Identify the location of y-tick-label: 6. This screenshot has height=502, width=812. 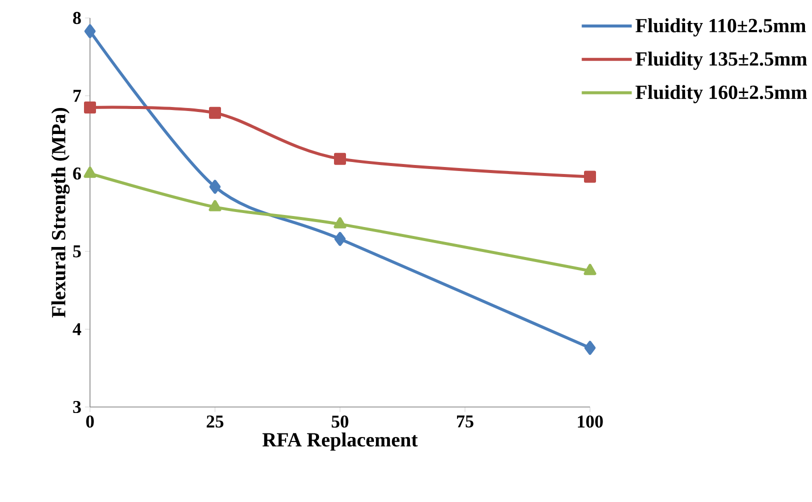
(77, 174).